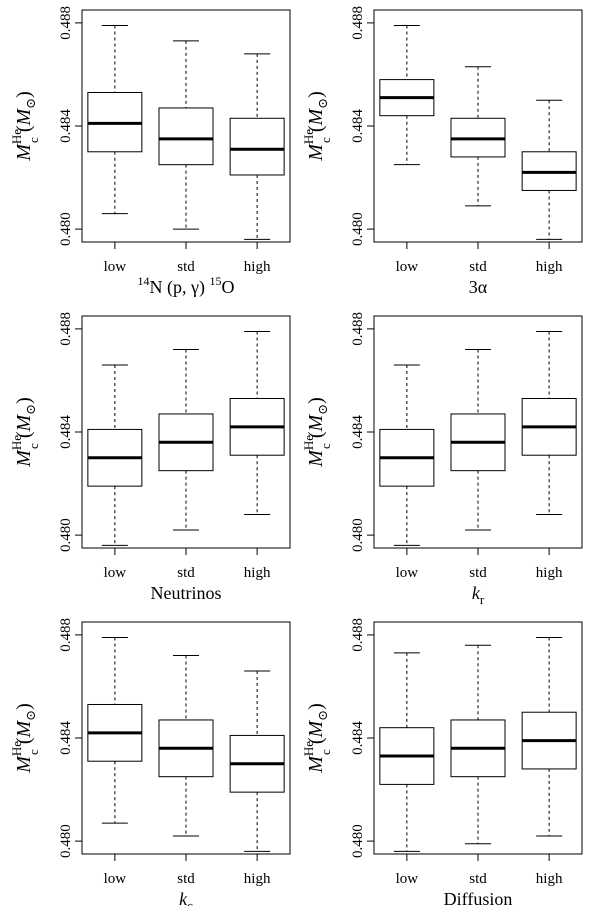 The height and width of the screenshot is (906, 600). Describe the element at coordinates (150, 762) in the screenshot. I see `panel-5: 0.480 0.484 0.488 MHe c (M⊙) low std high kc` at that location.